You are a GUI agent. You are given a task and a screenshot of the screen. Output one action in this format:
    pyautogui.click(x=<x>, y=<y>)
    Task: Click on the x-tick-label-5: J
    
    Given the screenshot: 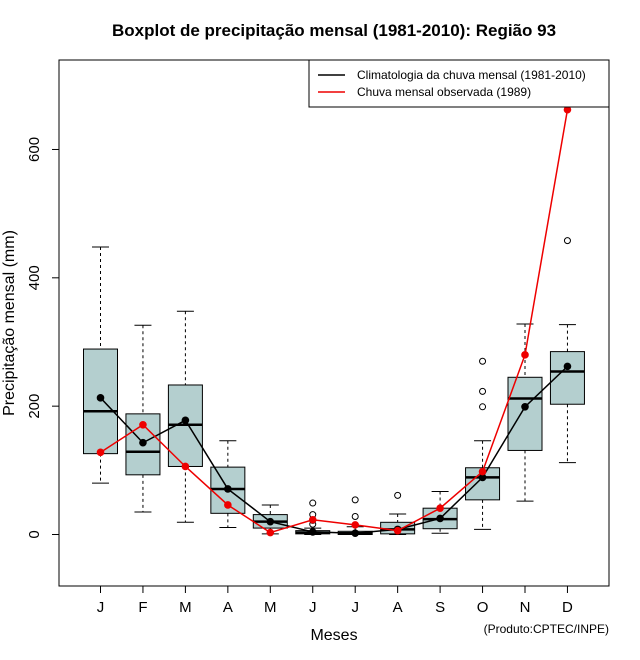 What is the action you would take?
    pyautogui.click(x=313, y=607)
    